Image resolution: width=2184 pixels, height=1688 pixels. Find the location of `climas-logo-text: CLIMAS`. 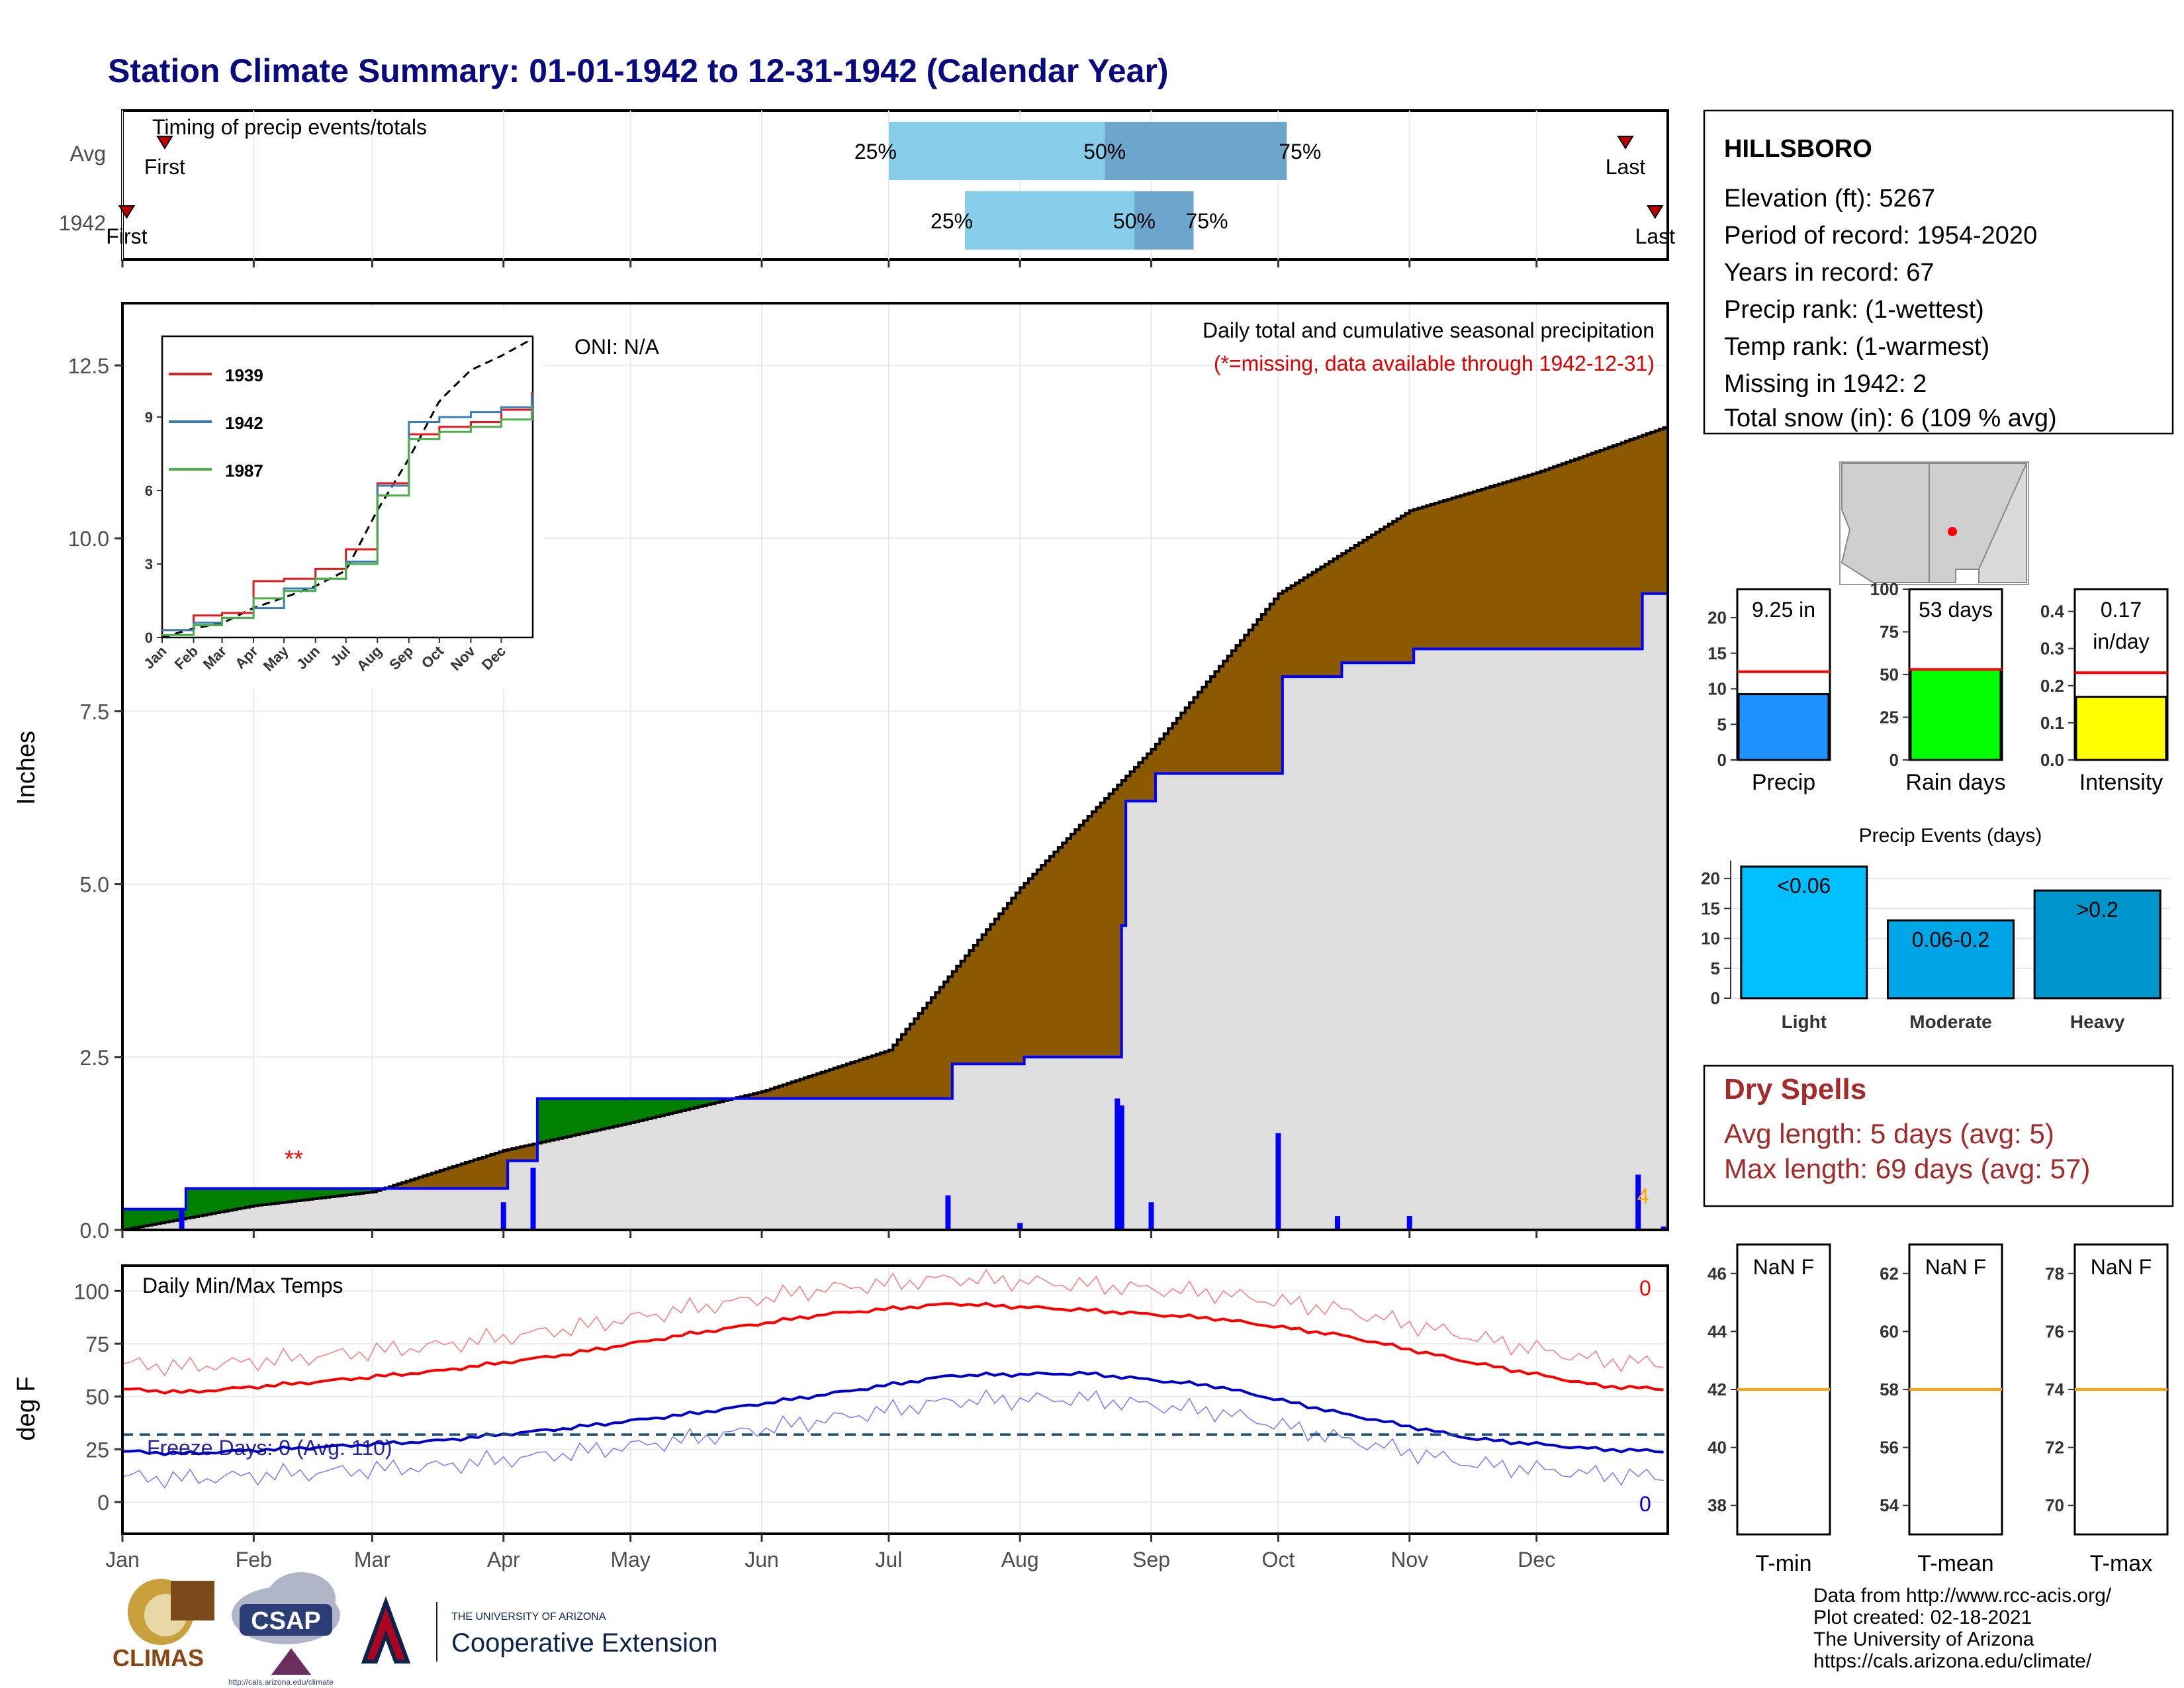

climas-logo-text: CLIMAS is located at coordinates (159, 1657).